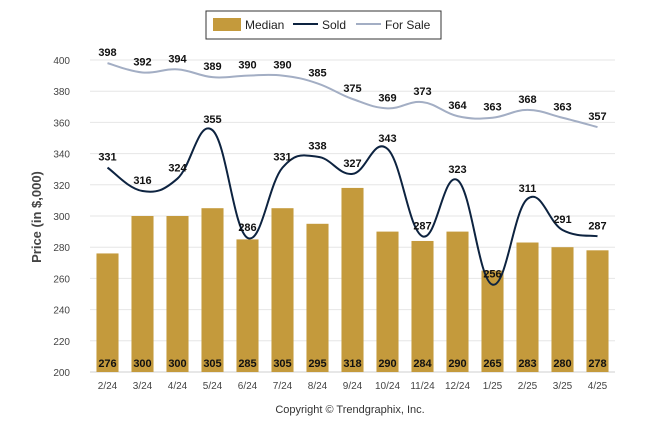 The image size is (646, 434). I want to click on median-bar-label: 295, so click(317, 364).